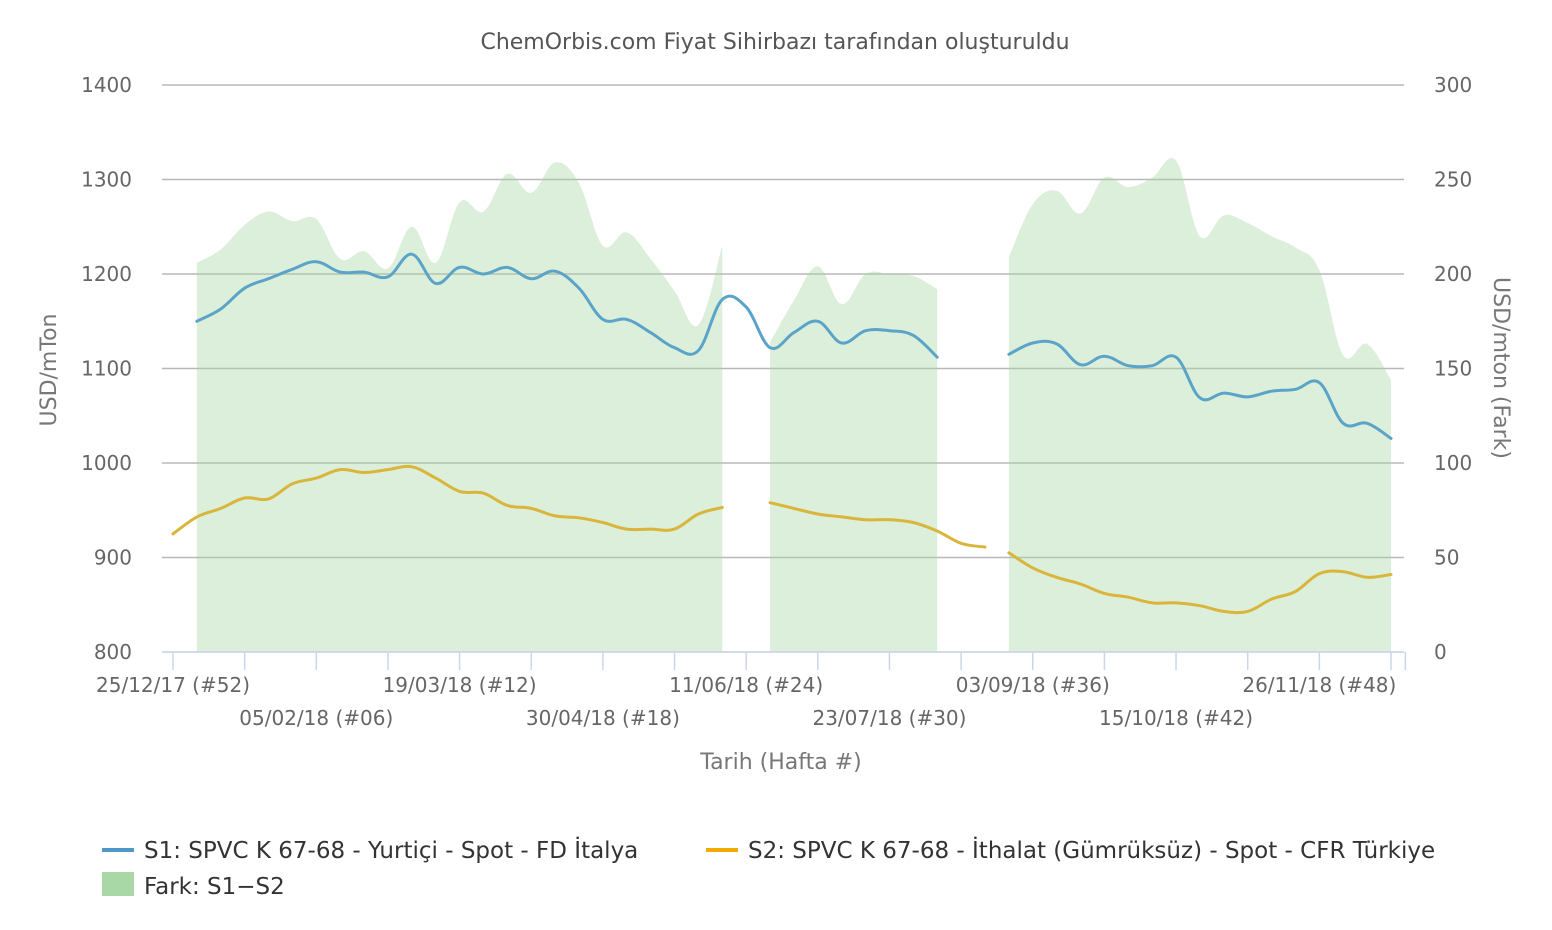 The image size is (1552, 930). Describe the element at coordinates (1176, 718) in the screenshot. I see `x-tick-label: 15/10/18 (#42)` at that location.